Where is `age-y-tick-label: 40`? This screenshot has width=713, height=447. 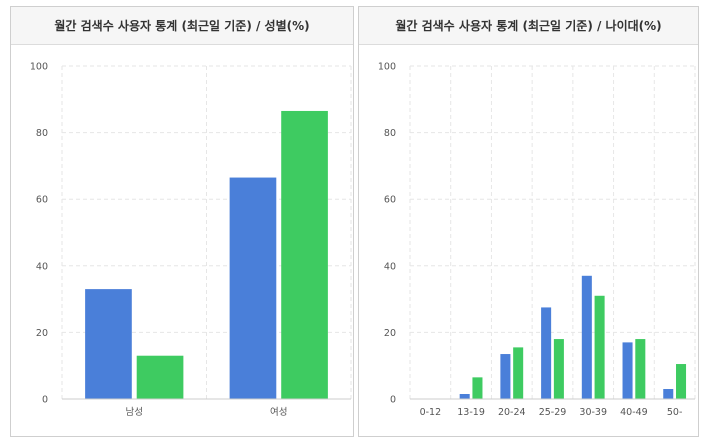 age-y-tick-label: 40 is located at coordinates (390, 266).